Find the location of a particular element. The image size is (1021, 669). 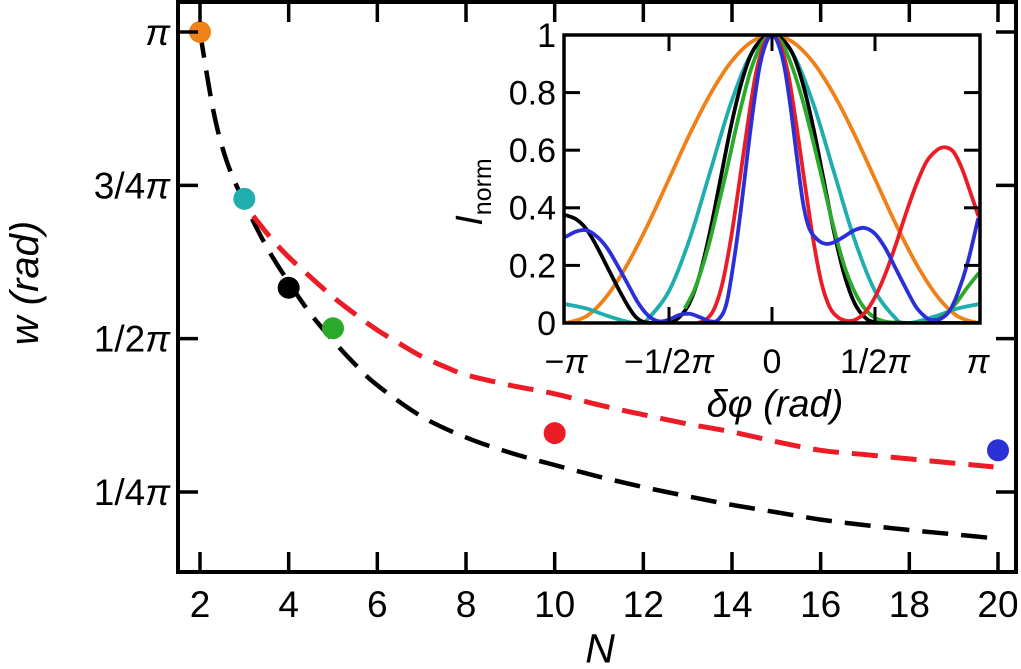

data-point-N3 is located at coordinates (244, 198).